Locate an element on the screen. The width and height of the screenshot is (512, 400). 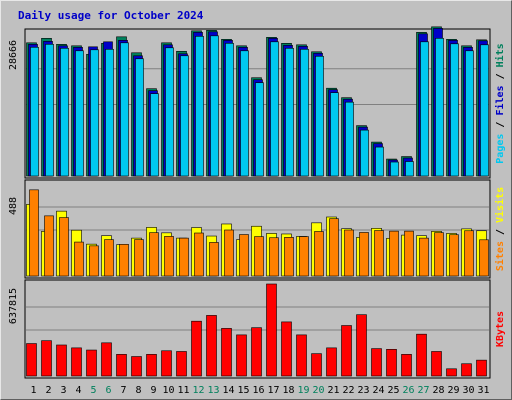
panel-kbytes-axis-label-part: KBytes is located at coordinates (500, 329).